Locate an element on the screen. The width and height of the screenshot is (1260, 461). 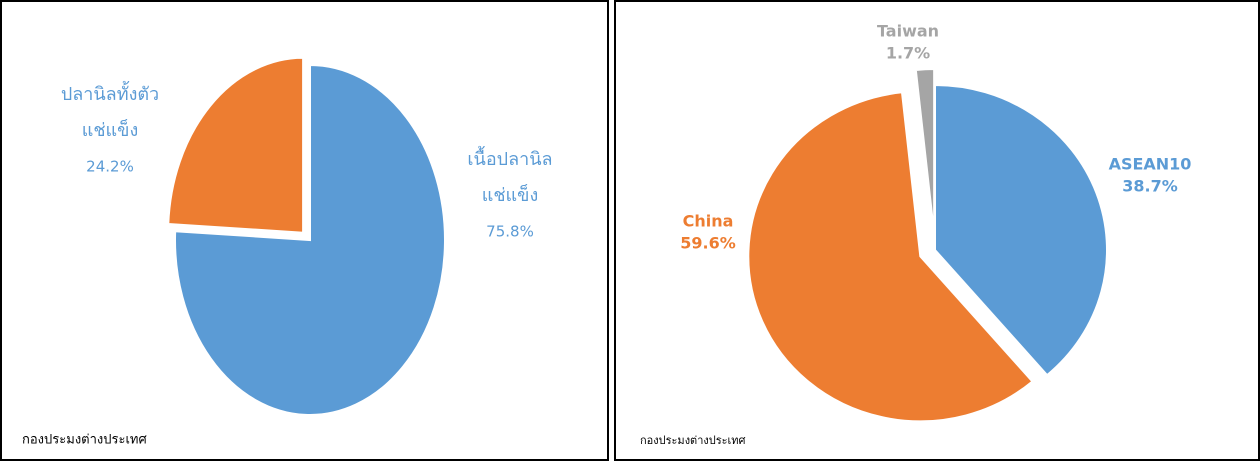
value-label: 38.7% is located at coordinates (1150, 186).